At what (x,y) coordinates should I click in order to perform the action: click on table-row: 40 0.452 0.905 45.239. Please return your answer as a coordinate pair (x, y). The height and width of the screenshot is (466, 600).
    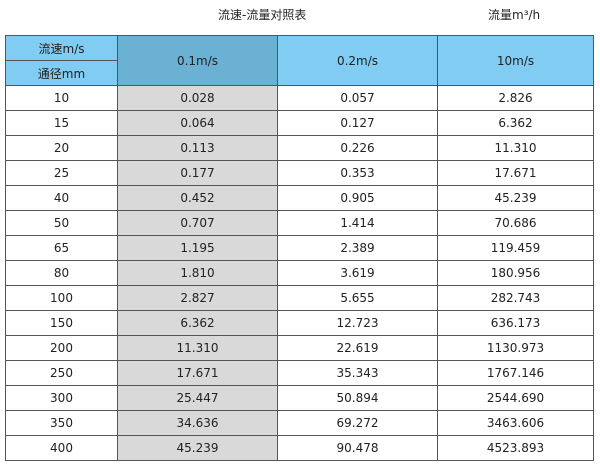
    Looking at the image, I should click on (299, 198).